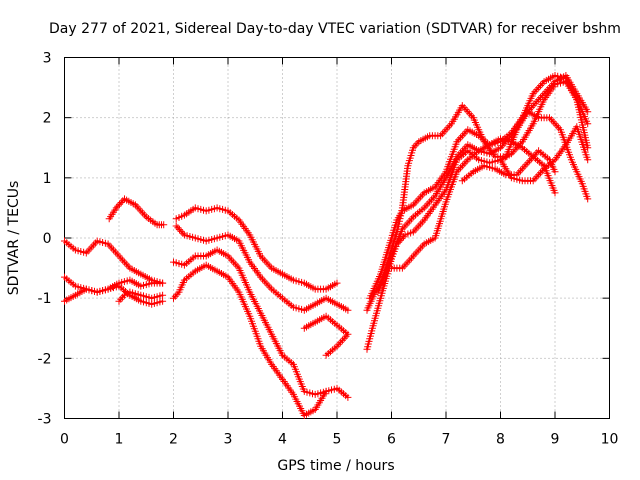 Image resolution: width=640 pixels, height=480 pixels. Describe the element at coordinates (446, 440) in the screenshot. I see `x-tick-label: 7` at that location.